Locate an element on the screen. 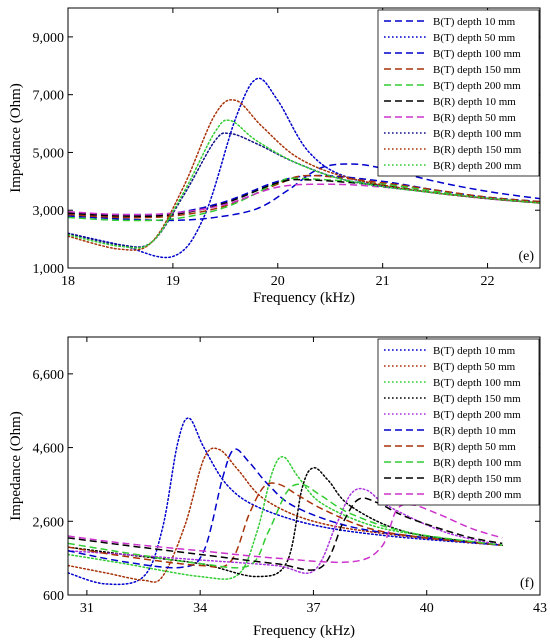  y-tick-label: 3,000 is located at coordinates (49, 211).